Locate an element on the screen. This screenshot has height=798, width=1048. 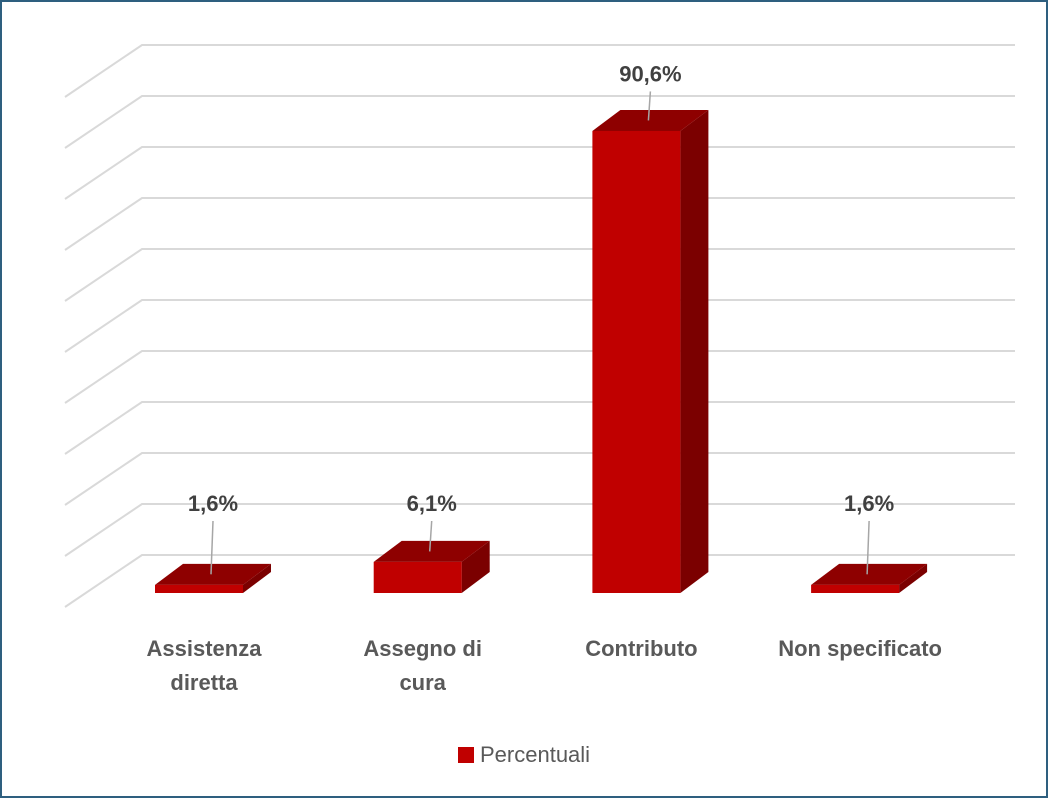
data-label: 90,6% is located at coordinates (650, 73).